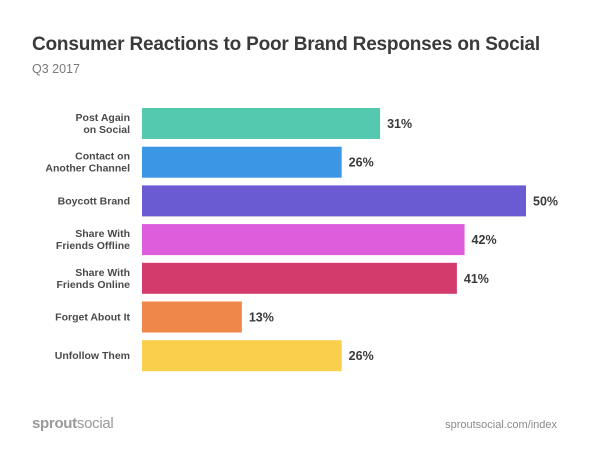 The width and height of the screenshot is (591, 459). I want to click on value-label-3: 42%, so click(484, 240).